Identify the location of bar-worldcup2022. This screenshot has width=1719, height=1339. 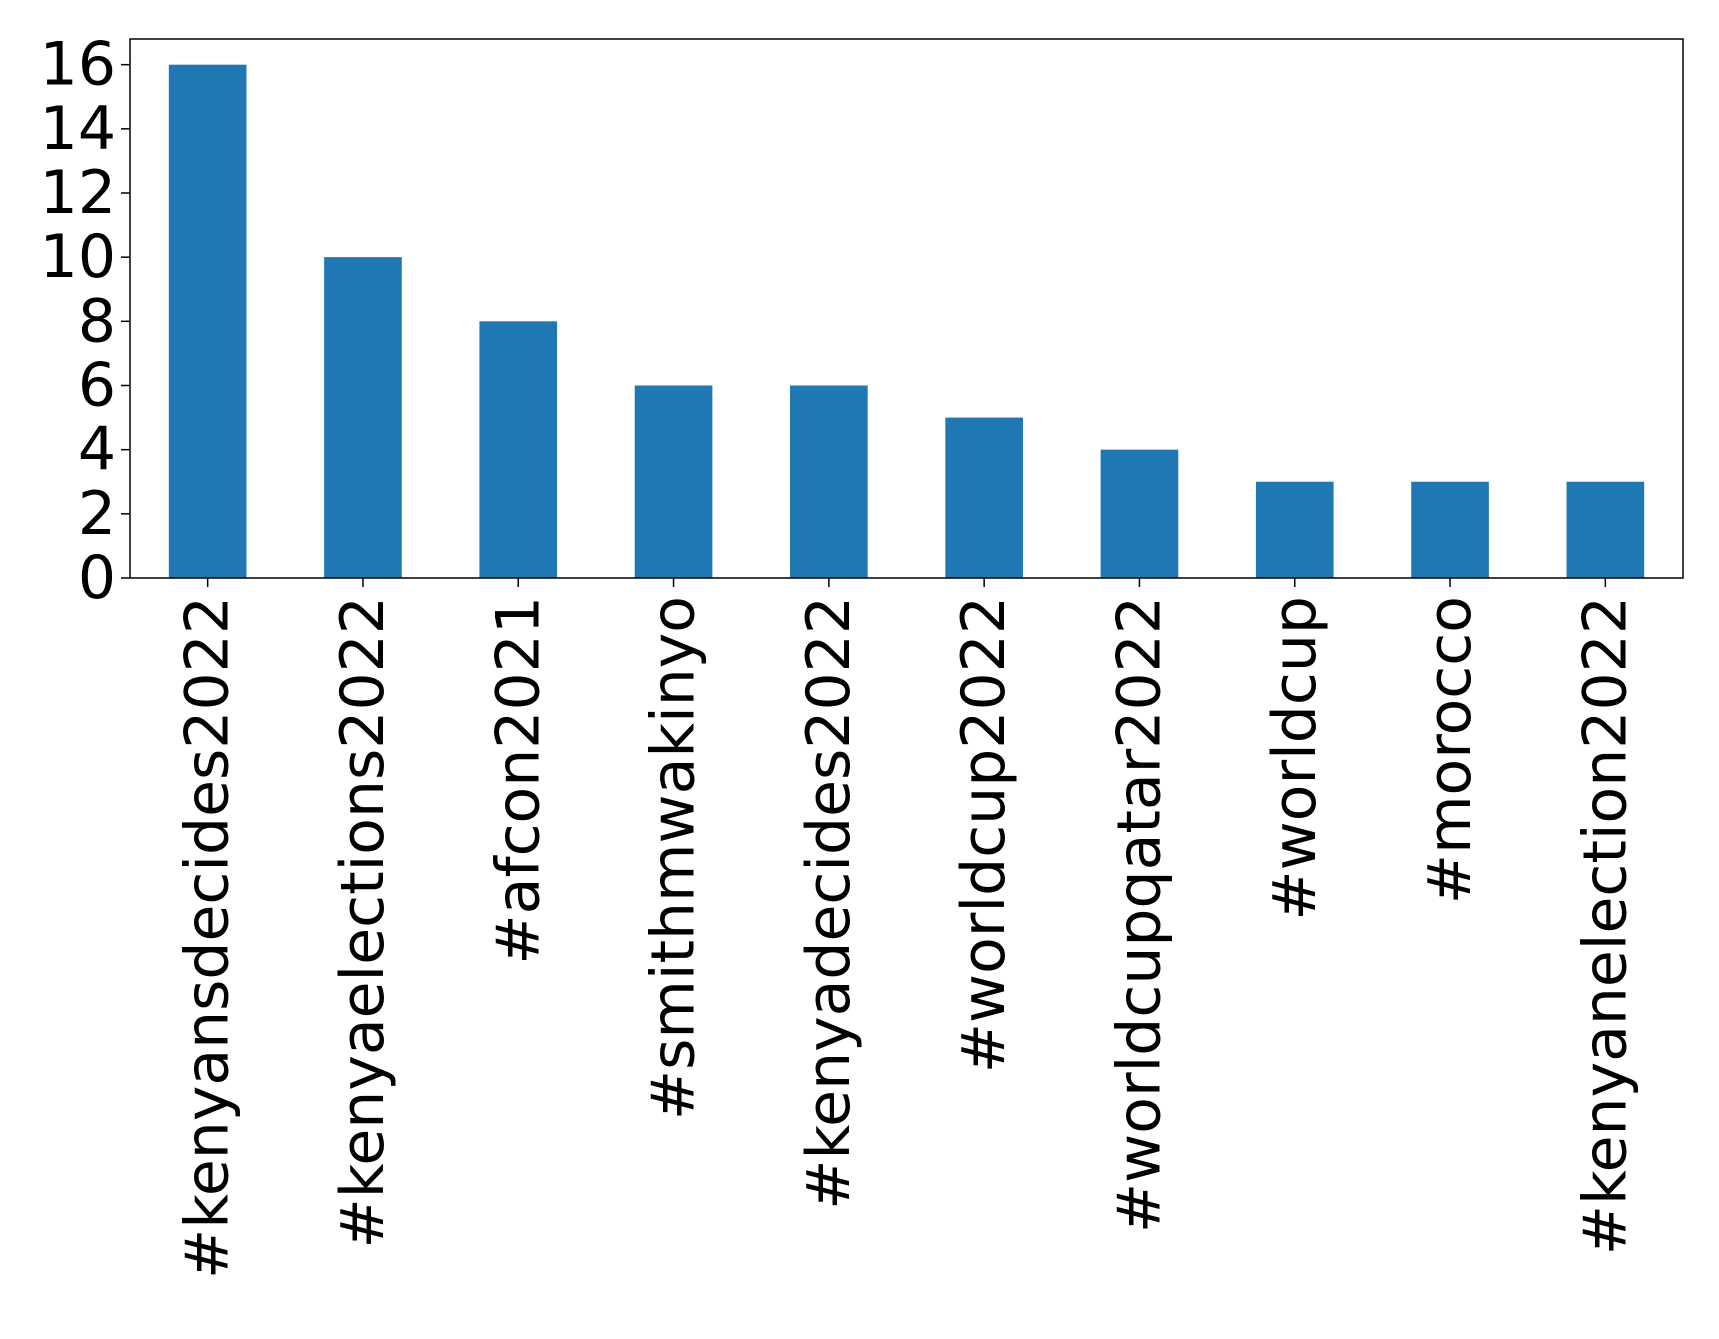
(984, 497).